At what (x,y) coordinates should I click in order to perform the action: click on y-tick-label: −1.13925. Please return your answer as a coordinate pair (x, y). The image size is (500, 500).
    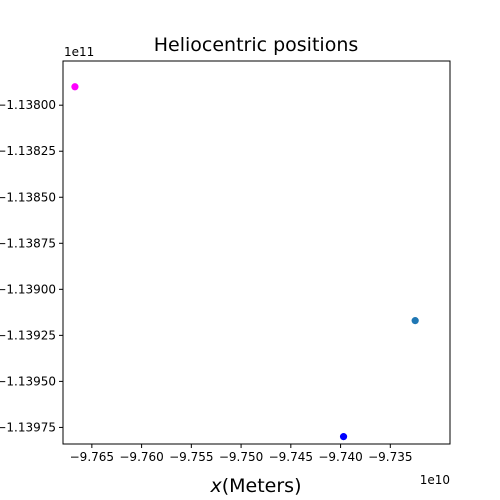
    Looking at the image, I should click on (28, 335).